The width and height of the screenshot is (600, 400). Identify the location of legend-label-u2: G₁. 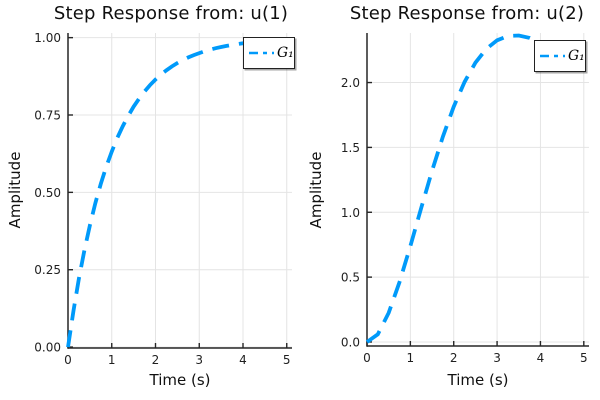
(576, 56).